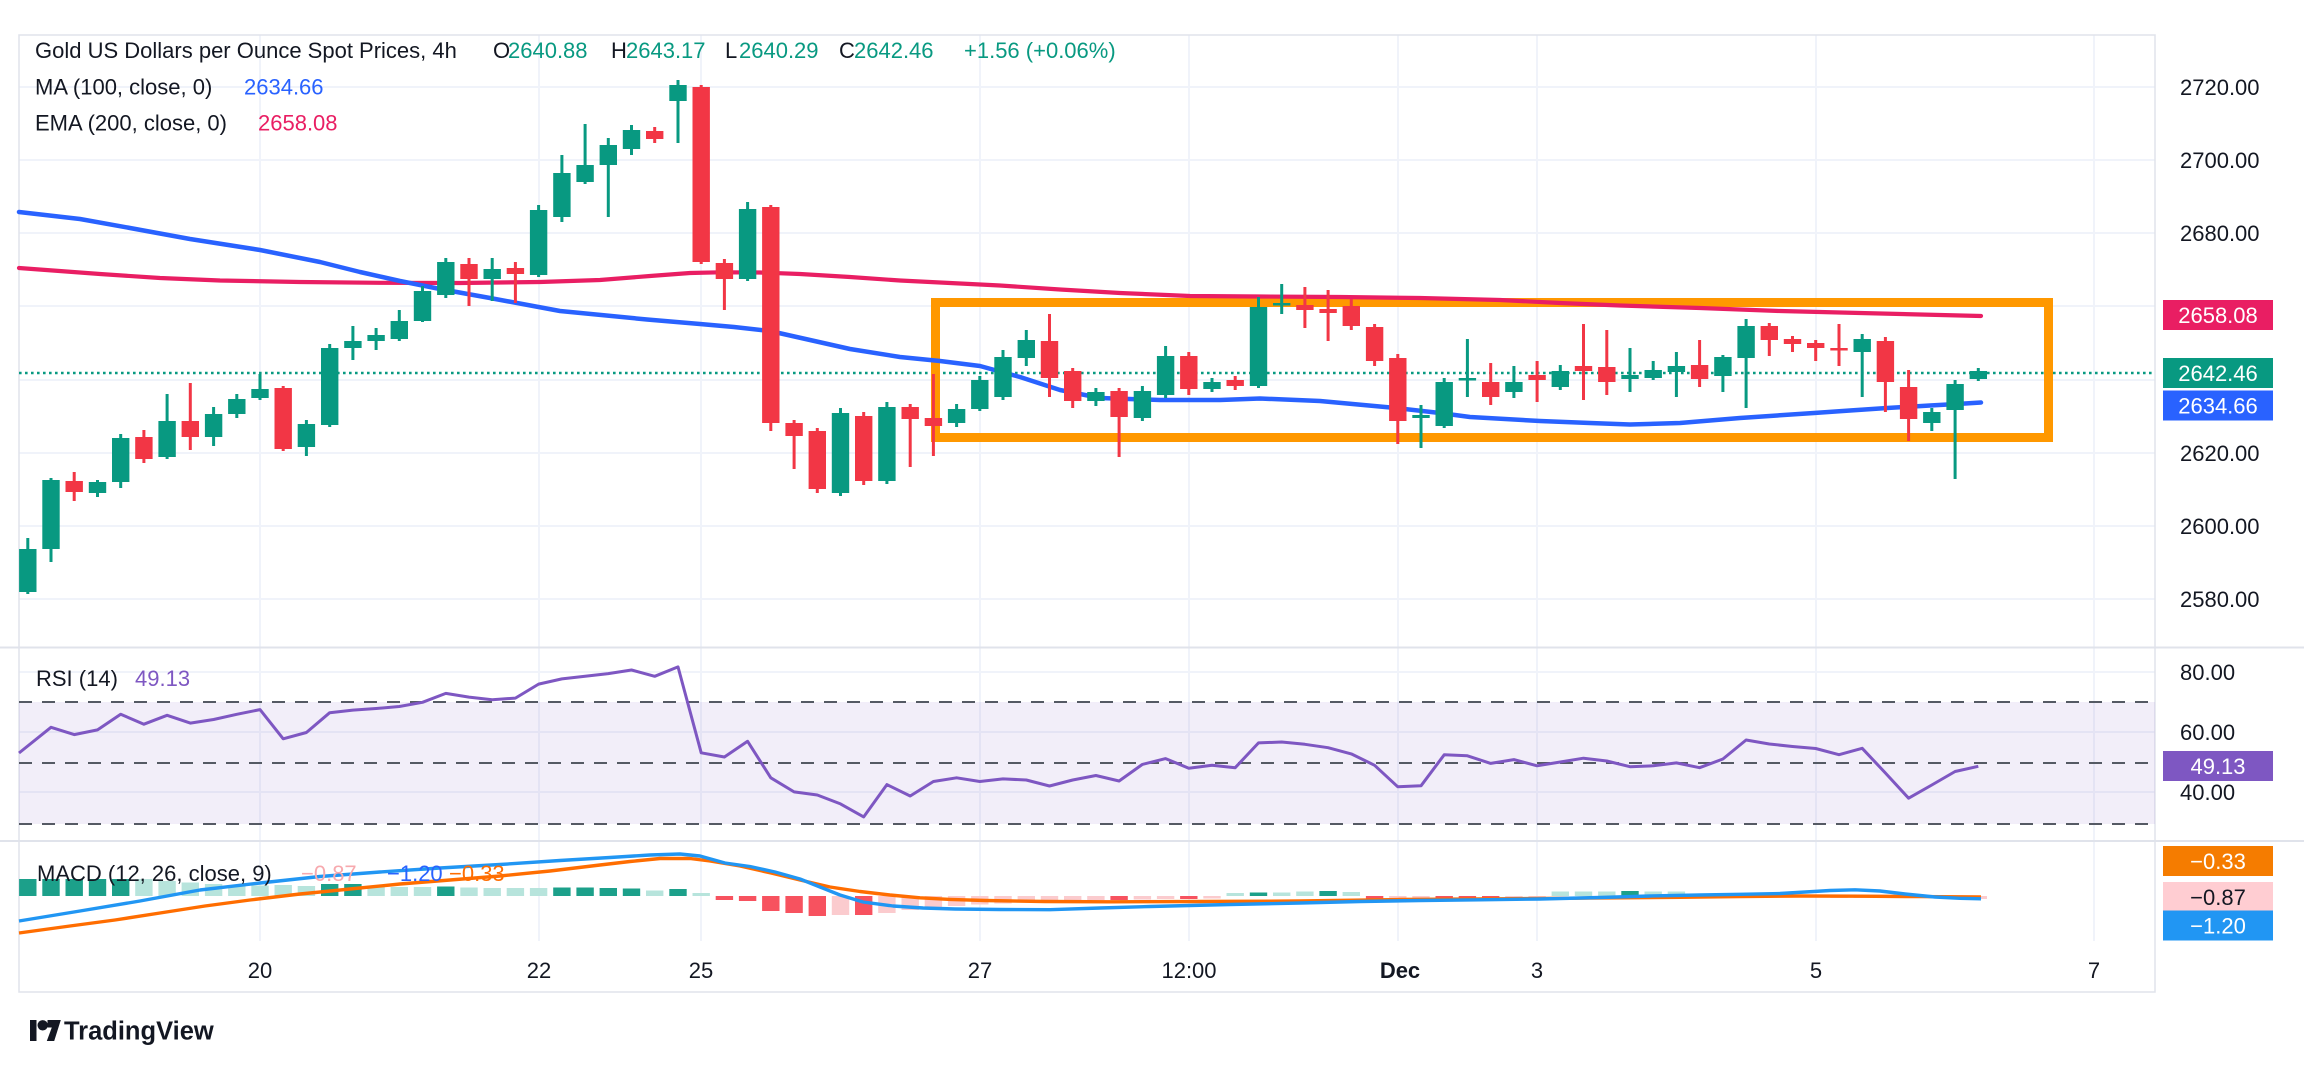 This screenshot has width=2304, height=1071. I want to click on svg-text: C, so click(847, 50).